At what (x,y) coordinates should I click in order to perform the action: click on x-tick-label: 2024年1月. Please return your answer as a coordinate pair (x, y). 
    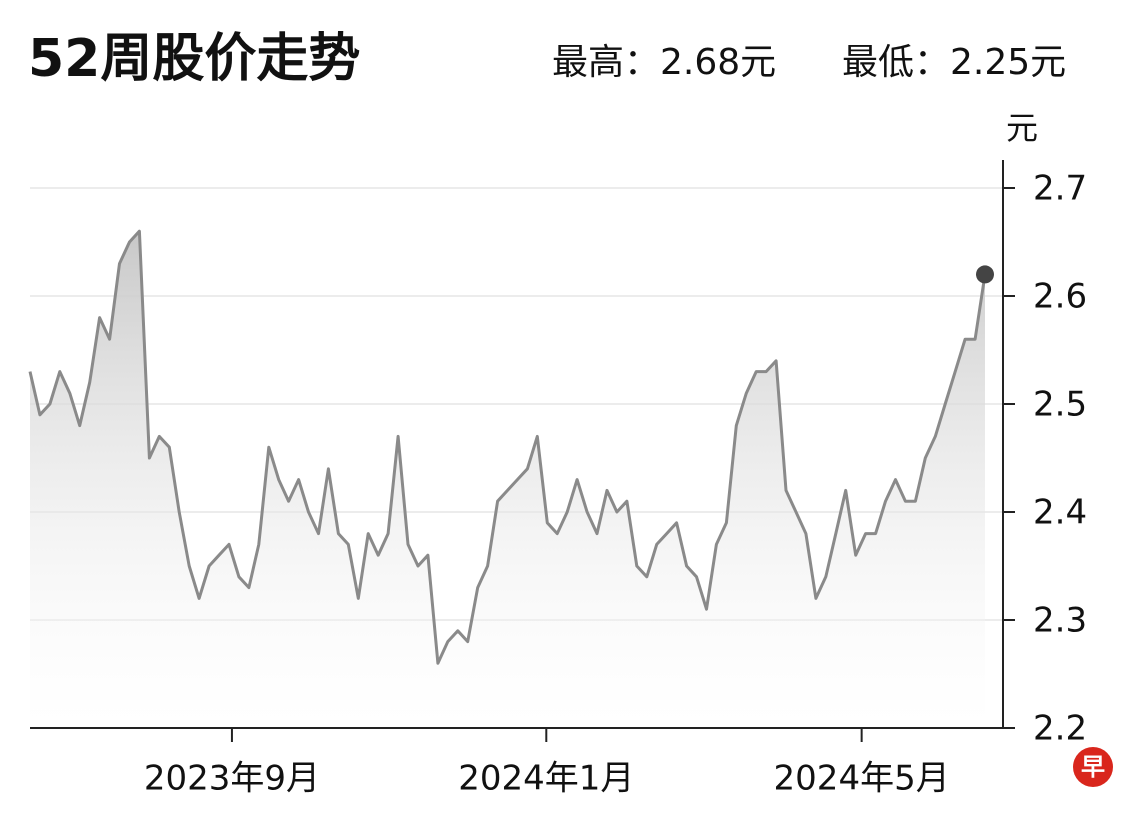
    Looking at the image, I should click on (546, 779).